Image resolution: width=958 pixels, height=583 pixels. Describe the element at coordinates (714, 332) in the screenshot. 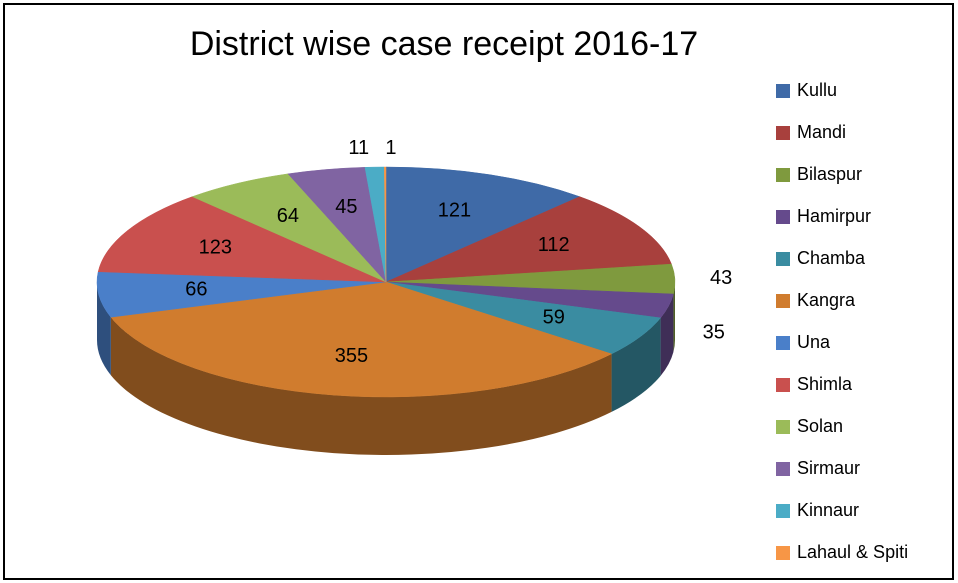

I see `data-label: 35` at that location.